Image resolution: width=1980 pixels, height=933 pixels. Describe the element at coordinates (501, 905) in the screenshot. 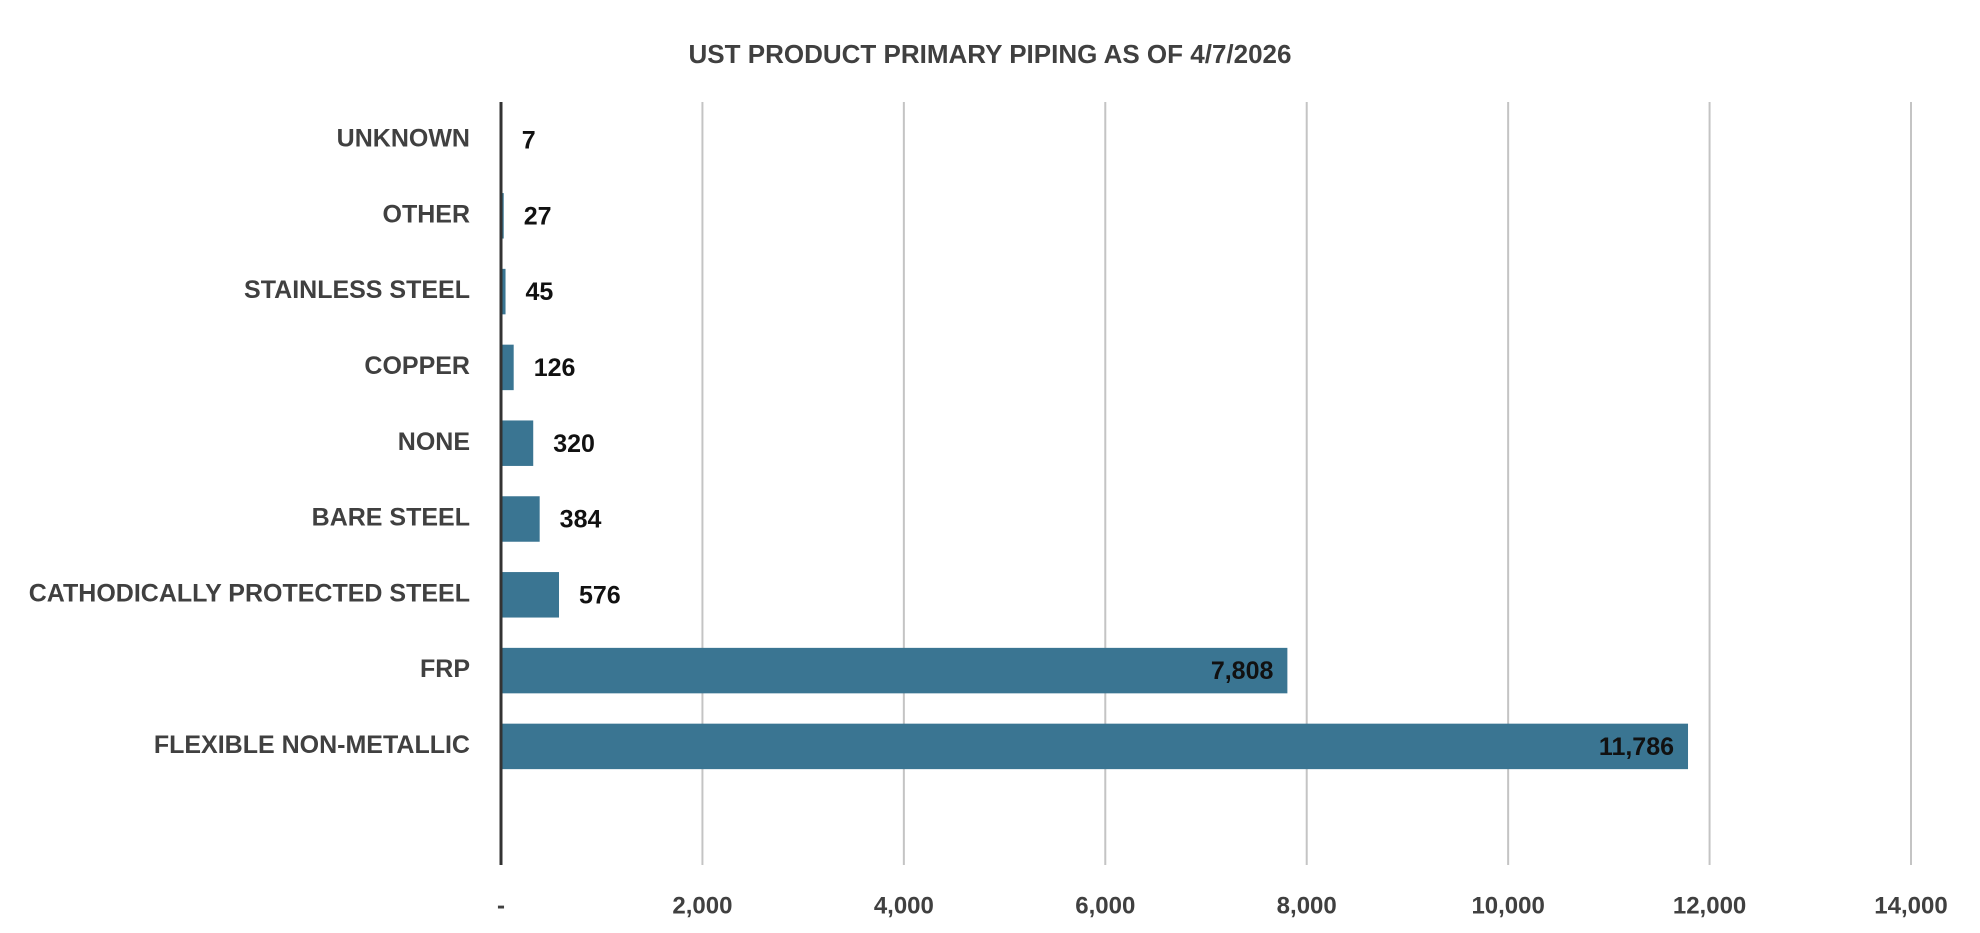

I see `x-tick-label: -` at that location.